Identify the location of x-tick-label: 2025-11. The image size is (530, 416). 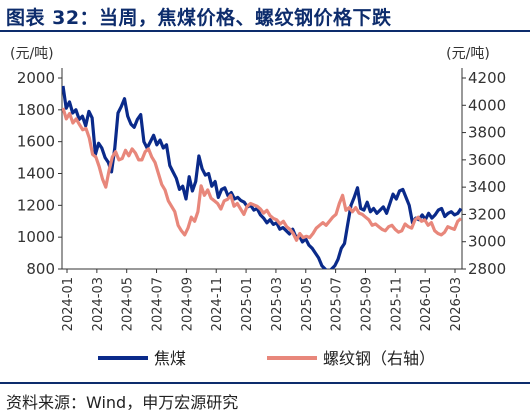
(396, 304).